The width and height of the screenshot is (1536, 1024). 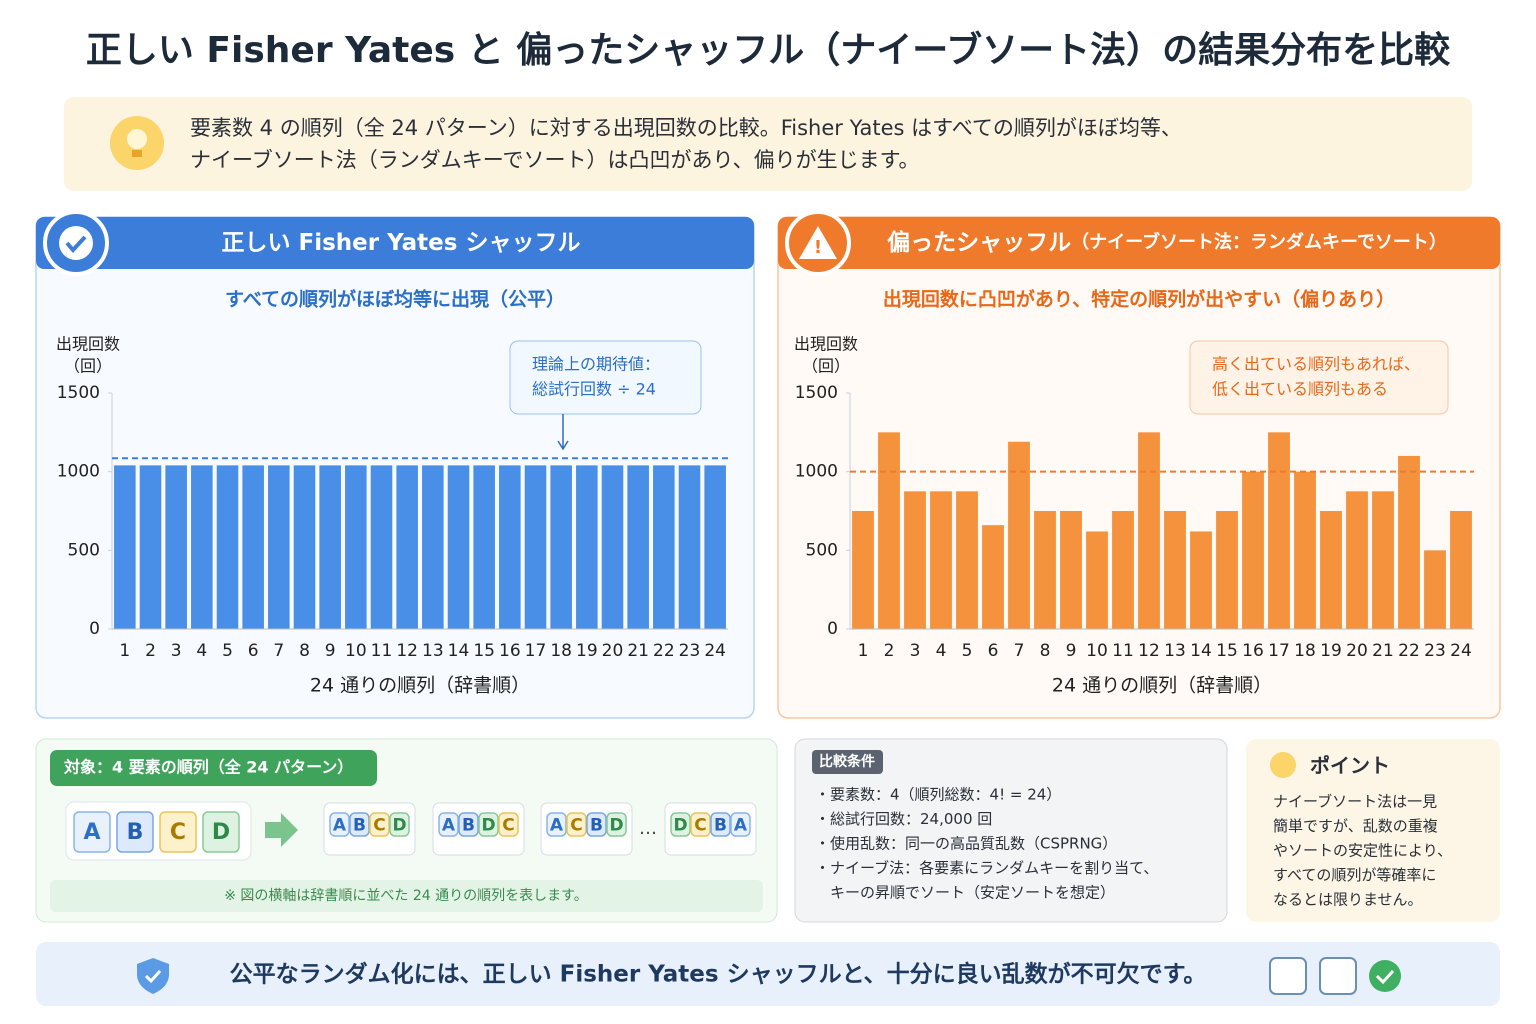 I want to click on chart-subtitle: 出現回数に凸凹があり、特定の順列が出やすい（偏りあり）, so click(x=1139, y=299).